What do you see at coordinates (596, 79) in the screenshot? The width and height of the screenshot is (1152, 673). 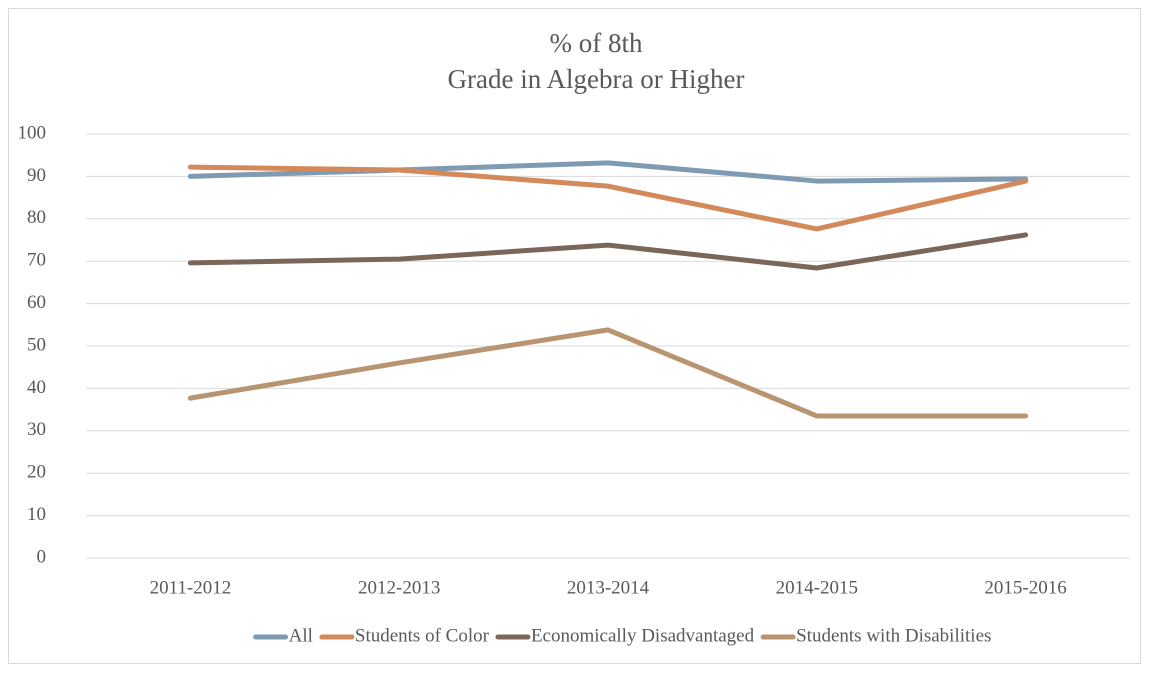 I see `chart-title: Grade in Algebra or Higher` at bounding box center [596, 79].